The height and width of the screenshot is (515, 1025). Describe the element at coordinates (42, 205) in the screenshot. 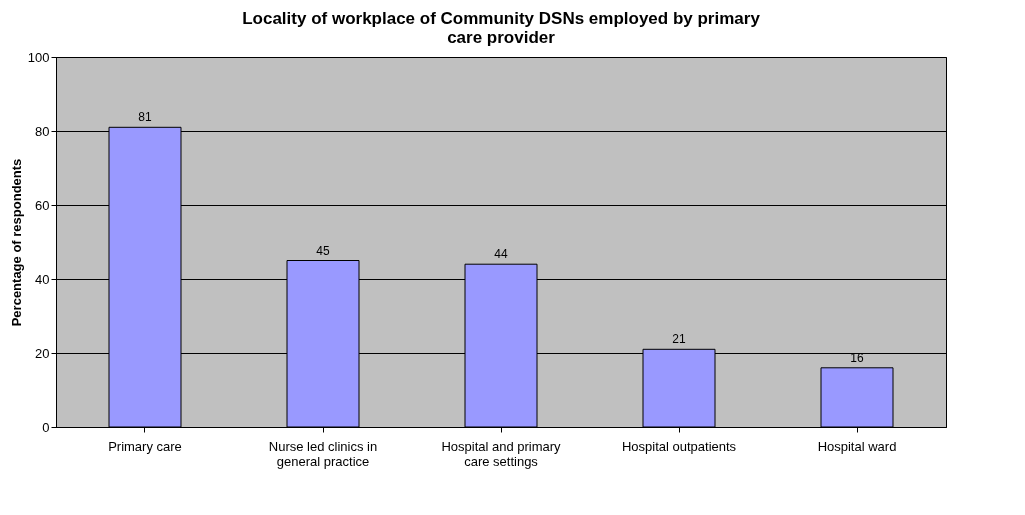

I see `y-tick-label: 60` at that location.